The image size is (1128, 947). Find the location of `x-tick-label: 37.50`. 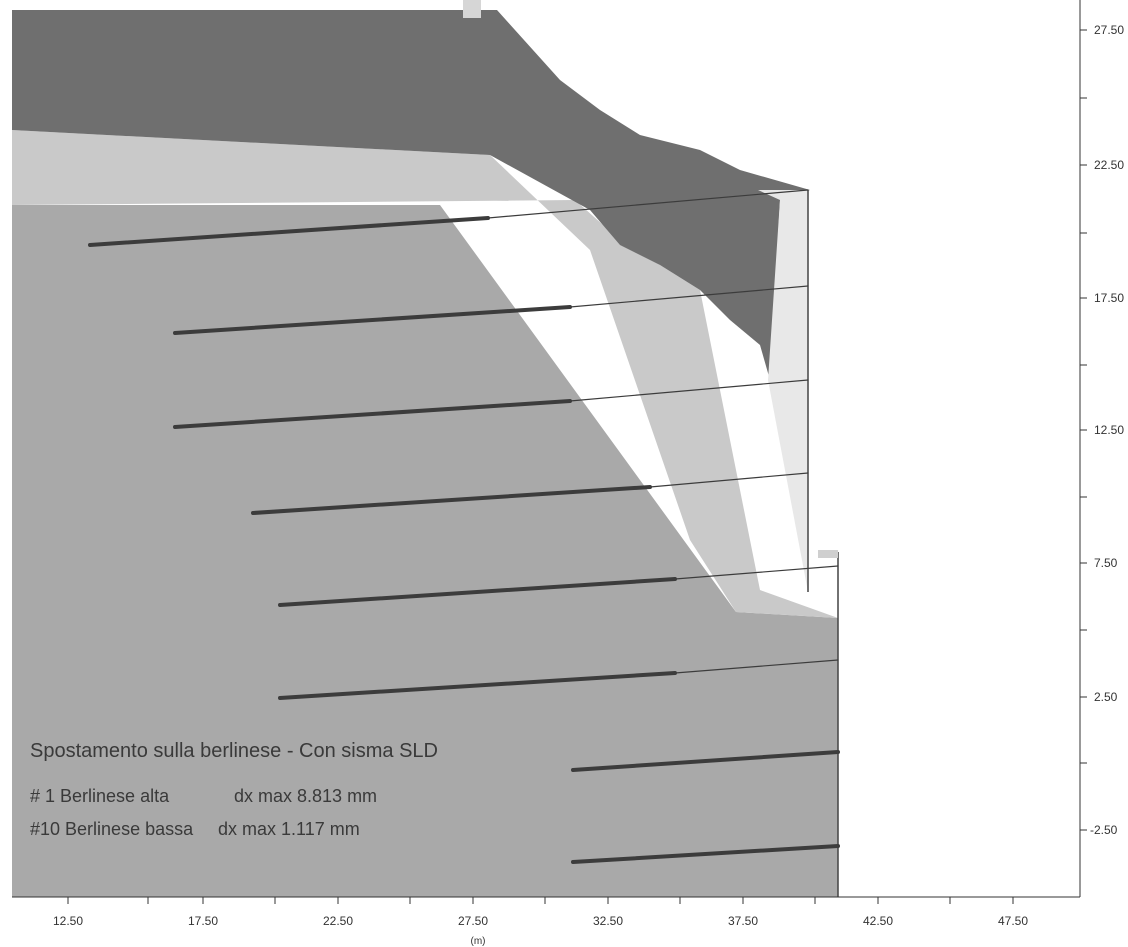

x-tick-label: 37.50 is located at coordinates (743, 921).